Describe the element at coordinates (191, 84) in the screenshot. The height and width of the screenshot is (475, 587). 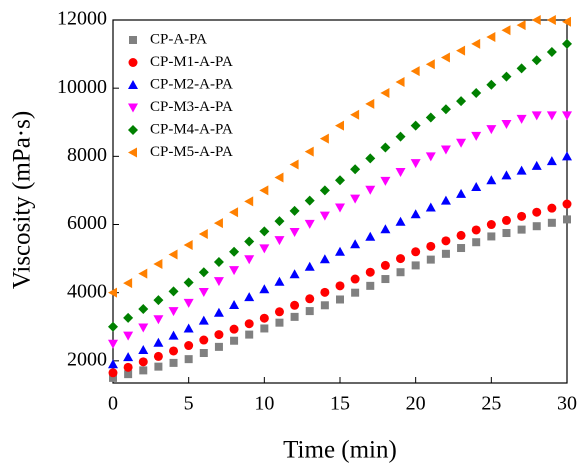
I see `legend-label: CP-M2-A-PA` at that location.